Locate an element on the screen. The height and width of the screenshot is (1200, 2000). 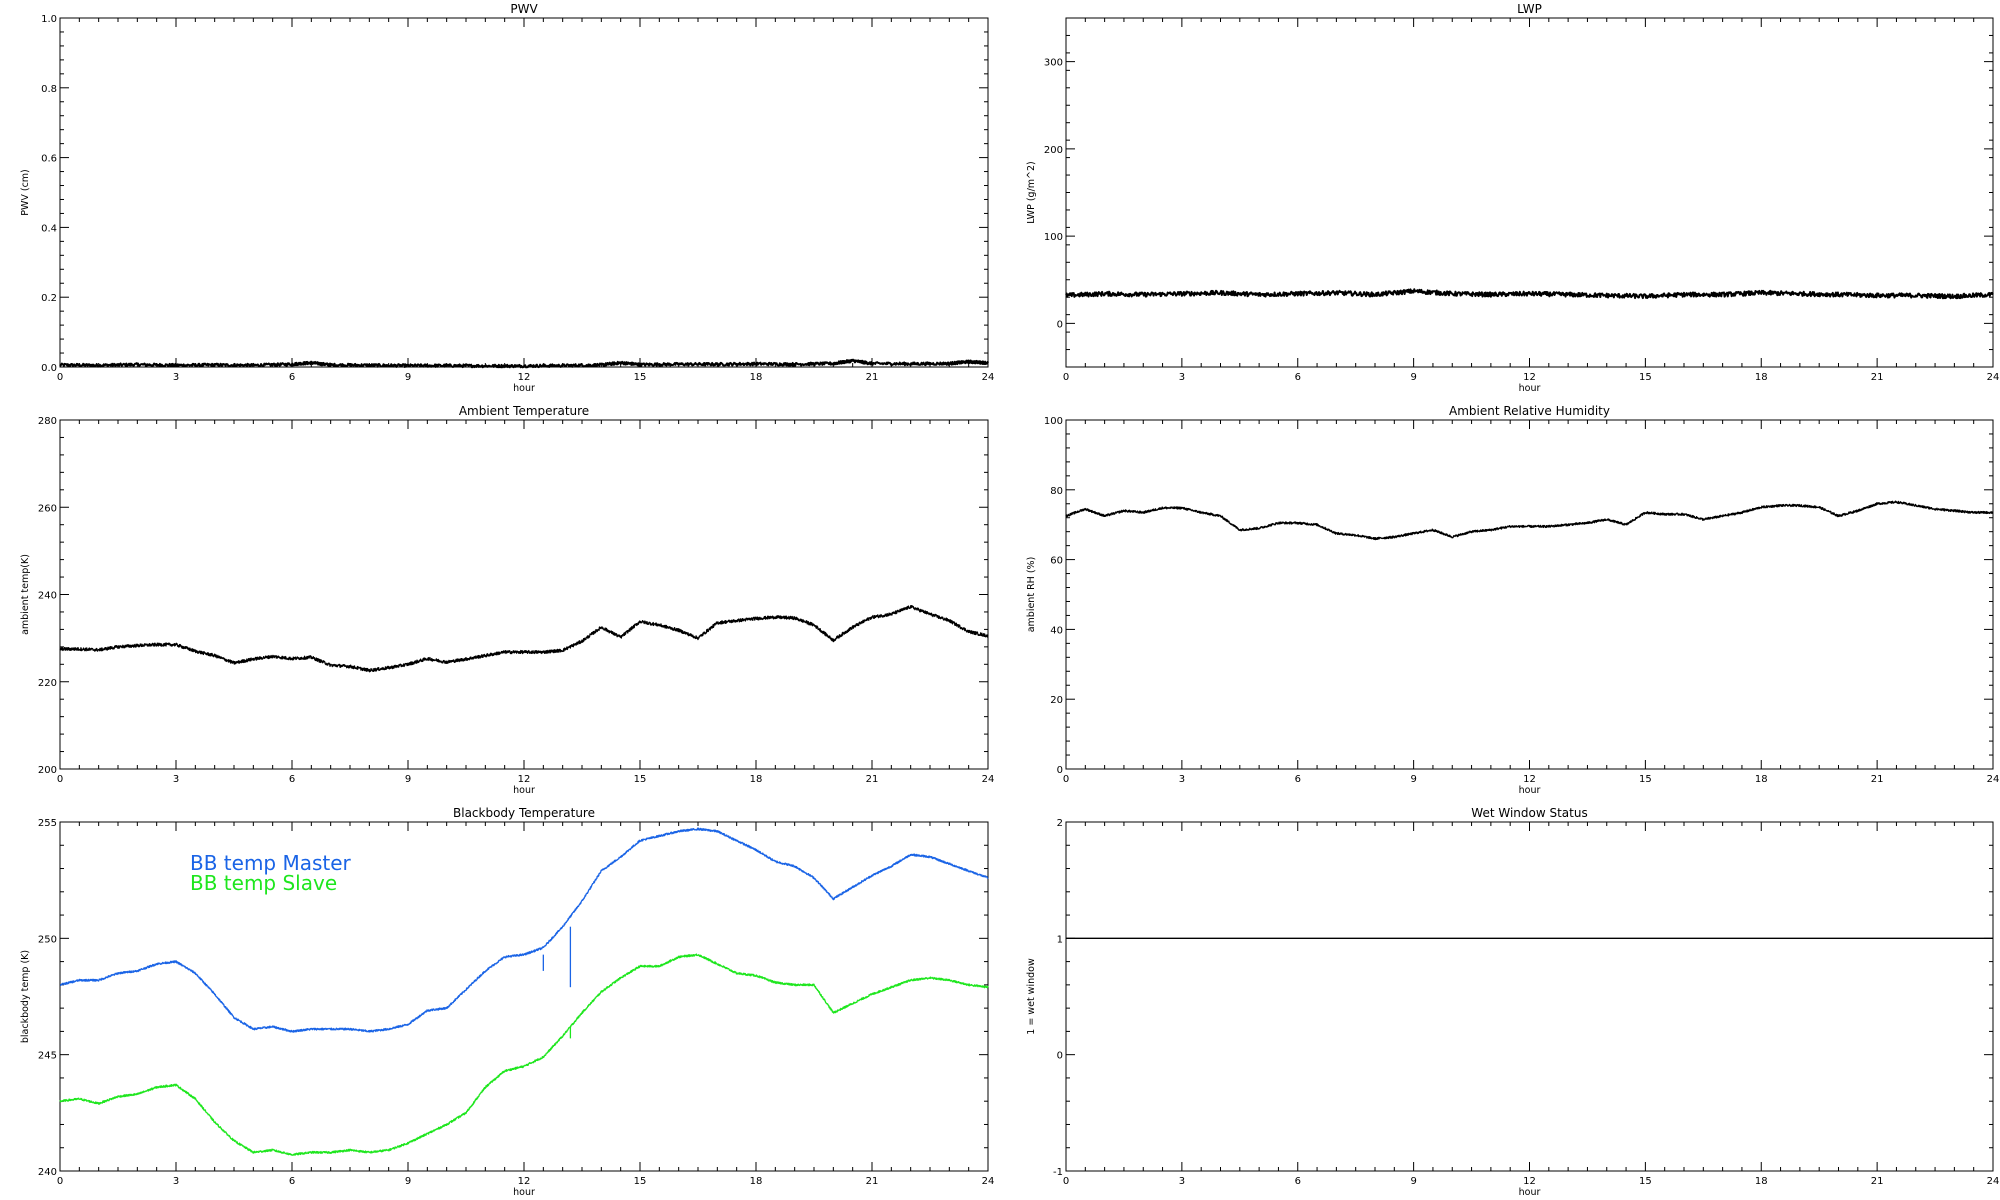
wet-window-status-frame is located at coordinates (1529, 996).